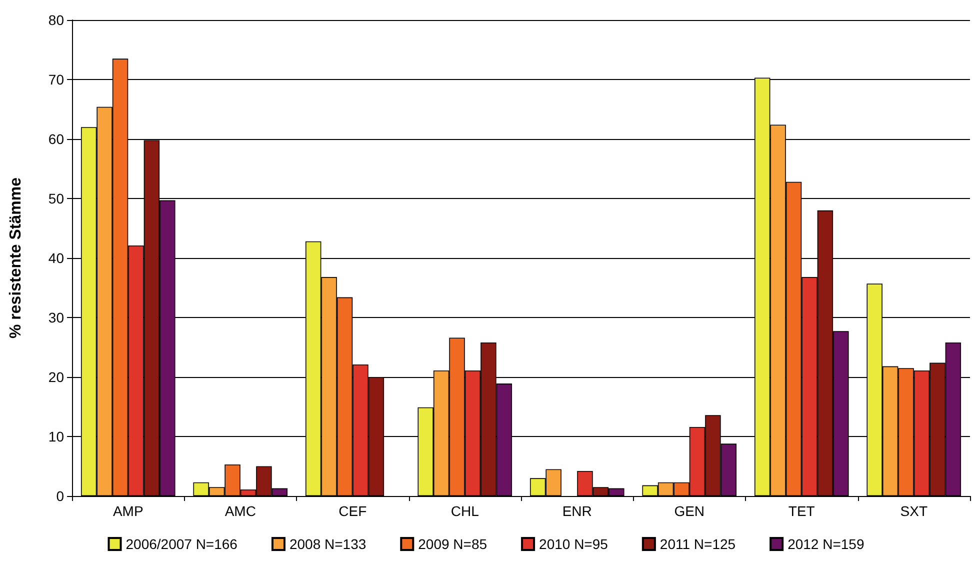 Image resolution: width=972 pixels, height=564 pixels. What do you see at coordinates (240, 511) in the screenshot?
I see `x-tick-label: AMC` at bounding box center [240, 511].